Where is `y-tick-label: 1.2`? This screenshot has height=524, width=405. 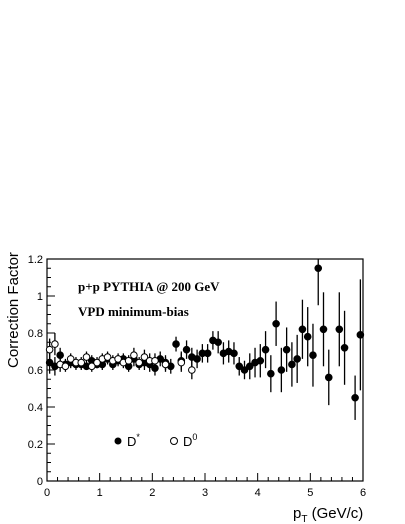 y-tick-label: 1.2 is located at coordinates (35, 260).